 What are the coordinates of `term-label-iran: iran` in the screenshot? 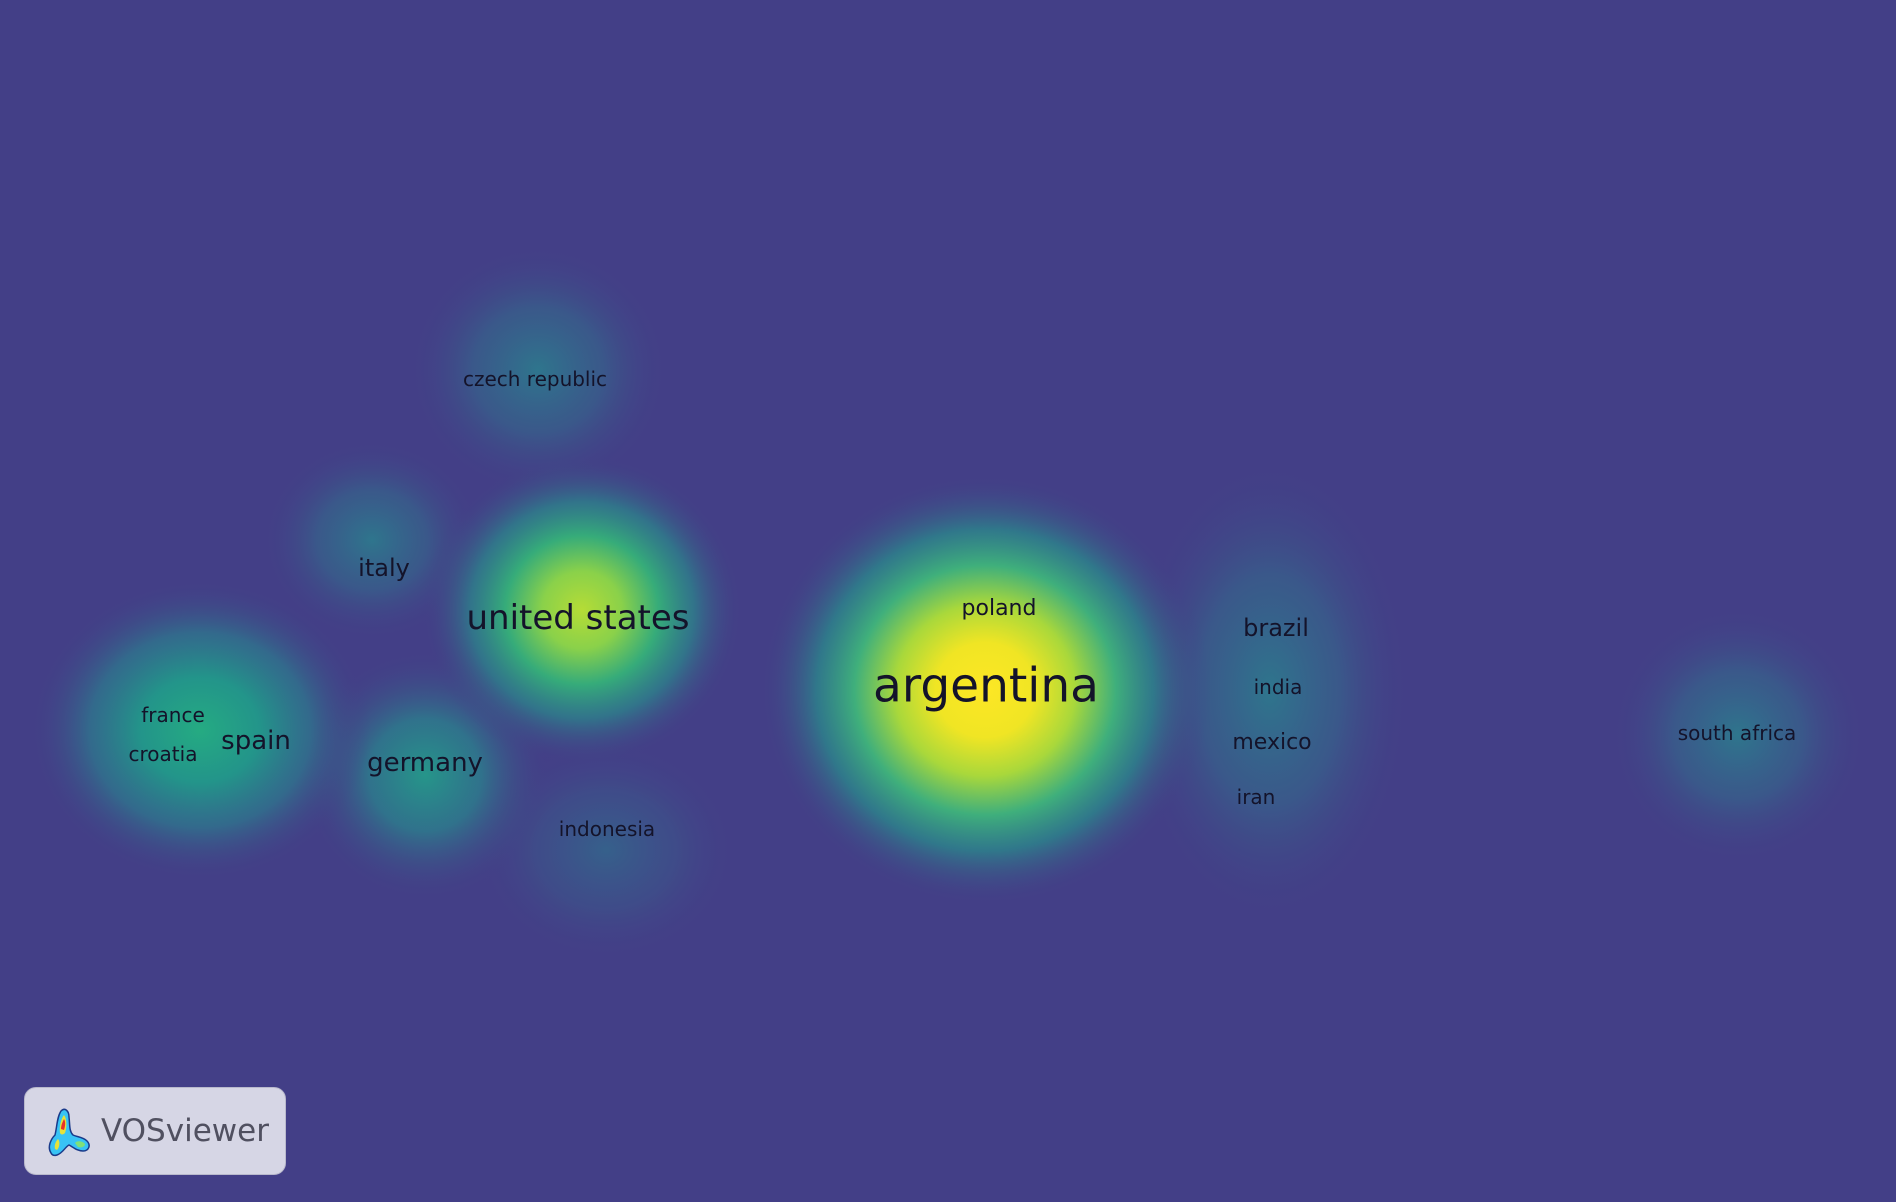 It's located at (1256, 797).